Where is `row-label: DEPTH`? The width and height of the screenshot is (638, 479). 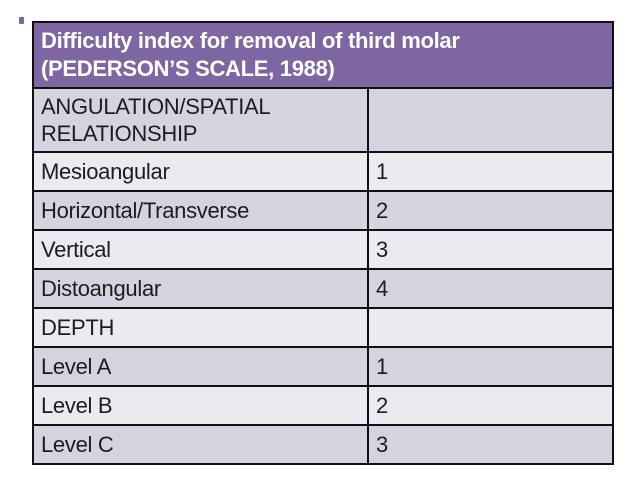
row-label: DEPTH is located at coordinates (200, 327).